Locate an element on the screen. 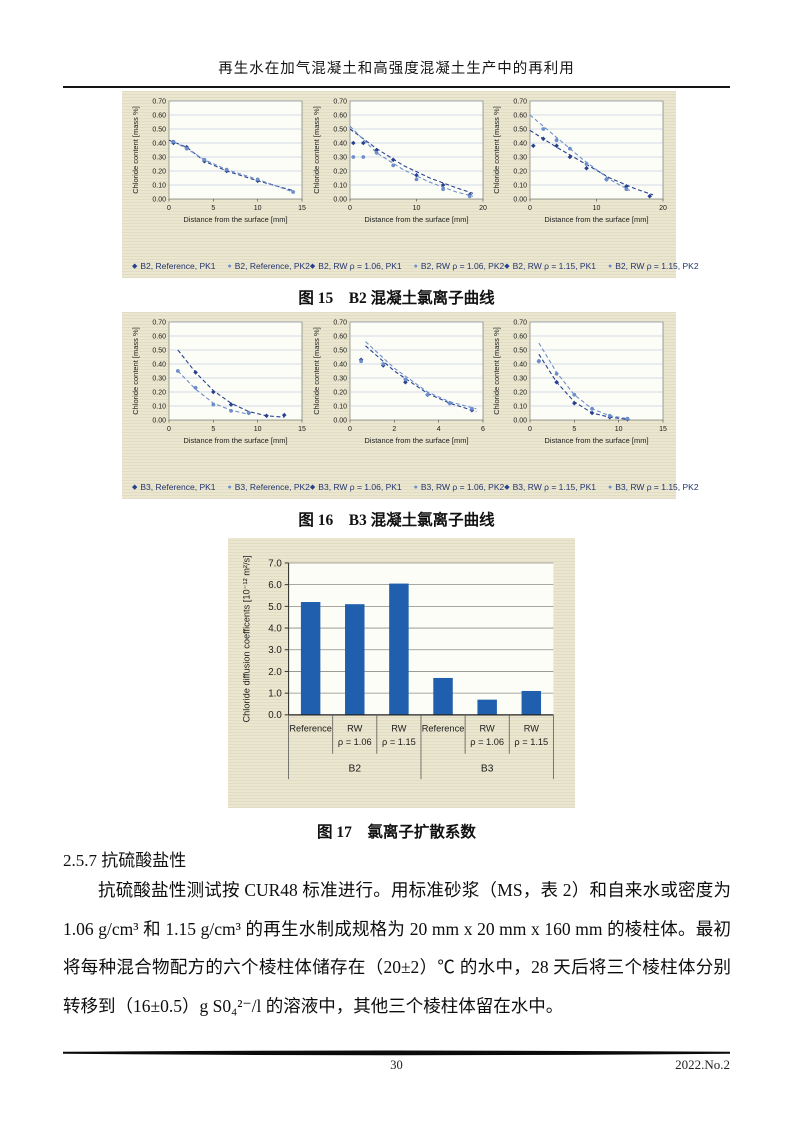 The width and height of the screenshot is (793, 1122). legend-item: ◆ B2, Reference, PK1 is located at coordinates (174, 266).